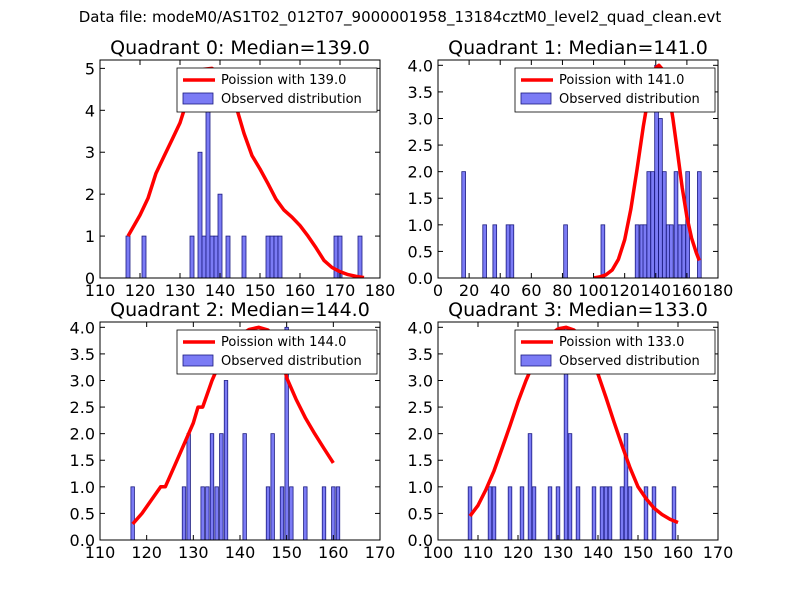  Describe the element at coordinates (469, 290) in the screenshot. I see `x-tick-label: 20` at that location.